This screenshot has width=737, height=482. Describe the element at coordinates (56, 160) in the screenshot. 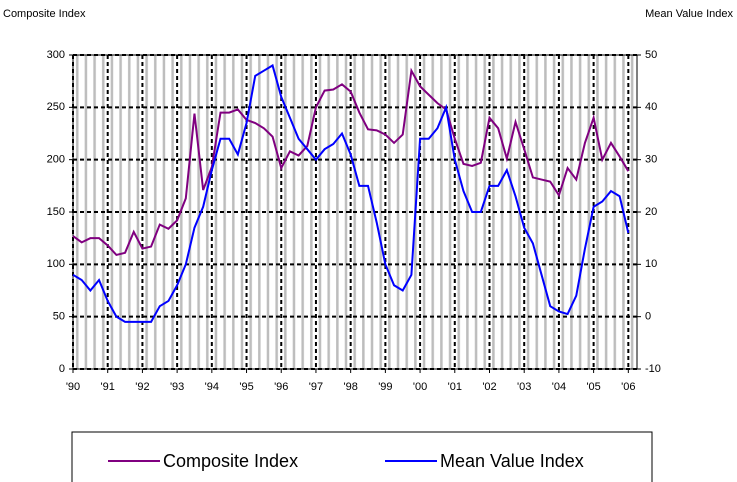

I see `y-tick-label: 200` at that location.